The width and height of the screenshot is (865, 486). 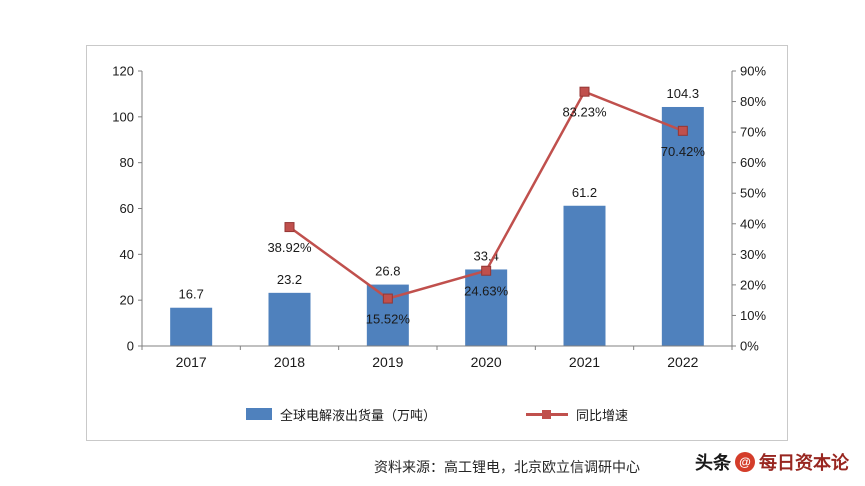 What do you see at coordinates (289, 227) in the screenshot?
I see `growth-marker-2018` at bounding box center [289, 227].